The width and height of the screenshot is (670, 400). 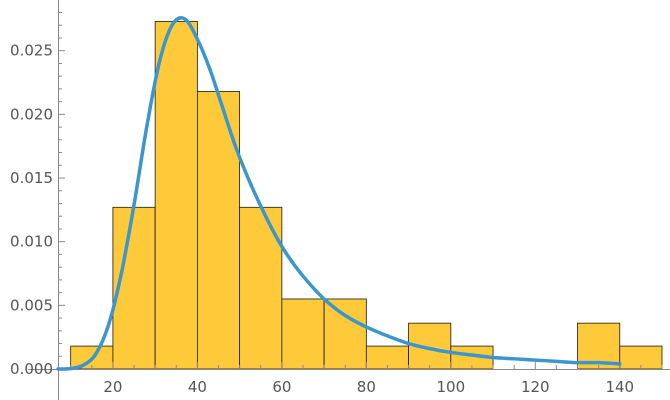 What do you see at coordinates (31, 369) in the screenshot?
I see `y-tick-label-0: 0.000` at bounding box center [31, 369].